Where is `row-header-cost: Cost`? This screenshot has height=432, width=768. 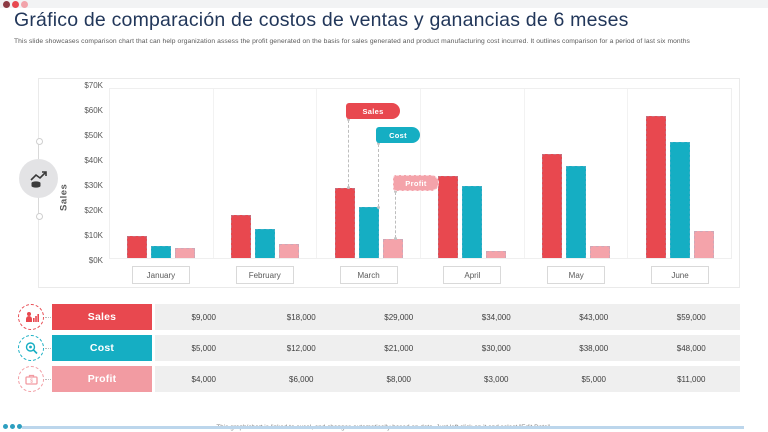 row-header-cost: Cost is located at coordinates (102, 348).